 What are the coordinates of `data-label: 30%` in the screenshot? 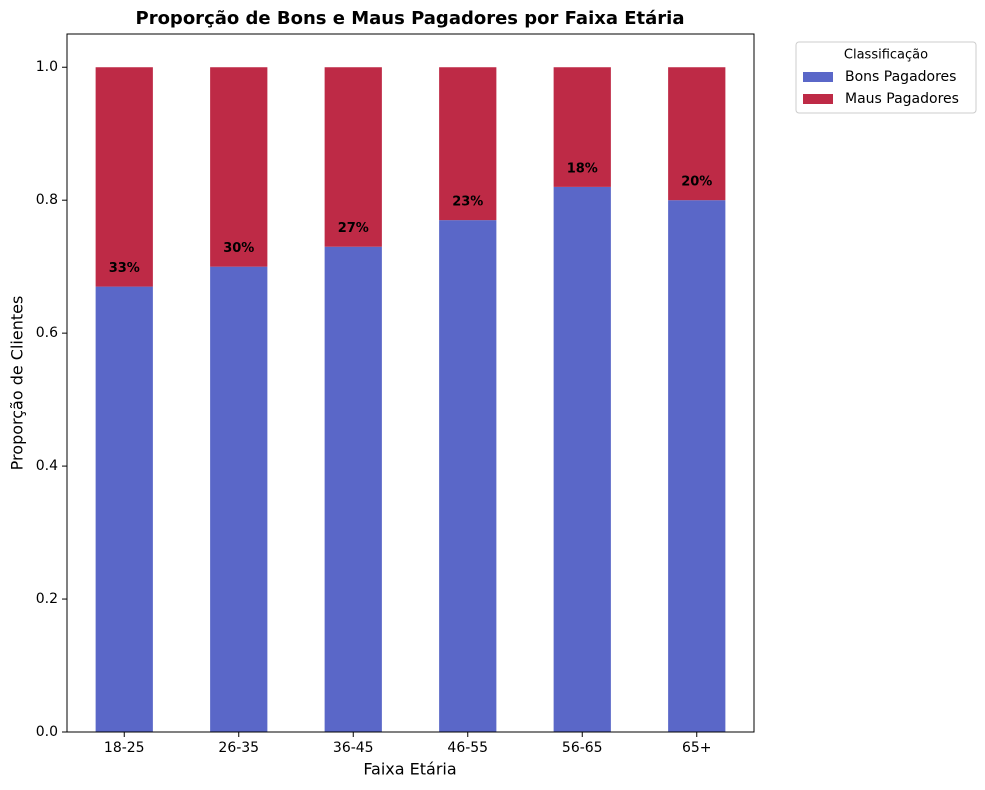 It's located at (238, 248).